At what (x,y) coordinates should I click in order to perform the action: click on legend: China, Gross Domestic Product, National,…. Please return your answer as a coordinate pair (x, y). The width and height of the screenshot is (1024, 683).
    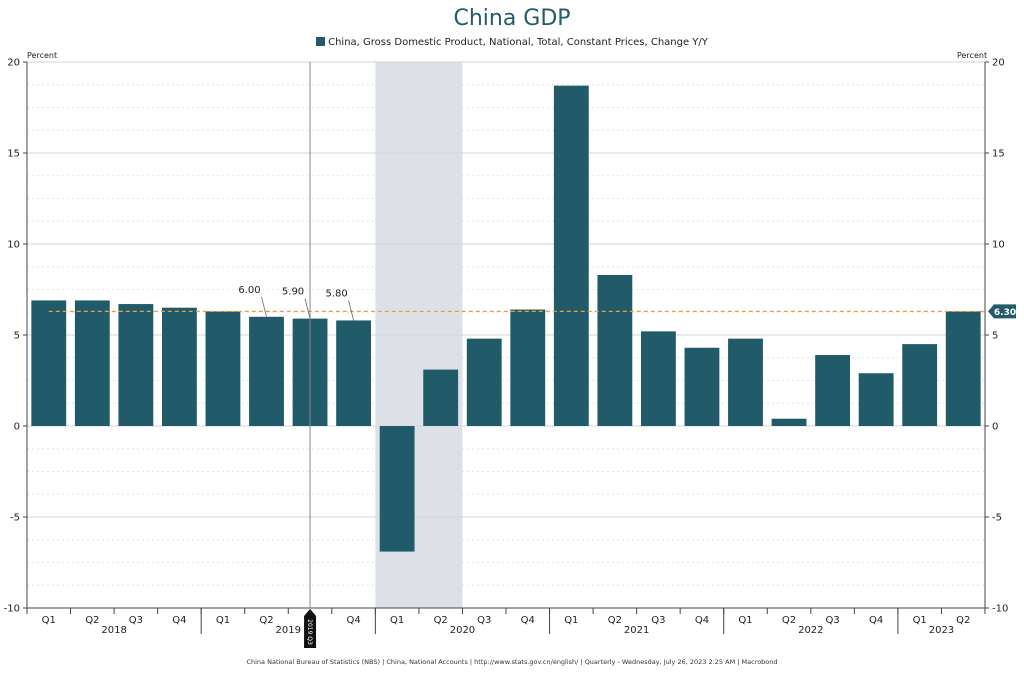
    Looking at the image, I should click on (512, 42).